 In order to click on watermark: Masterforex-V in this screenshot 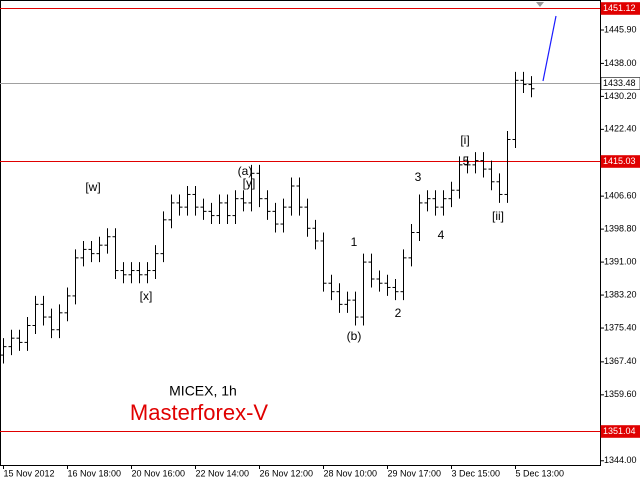, I will do `click(199, 412)`.